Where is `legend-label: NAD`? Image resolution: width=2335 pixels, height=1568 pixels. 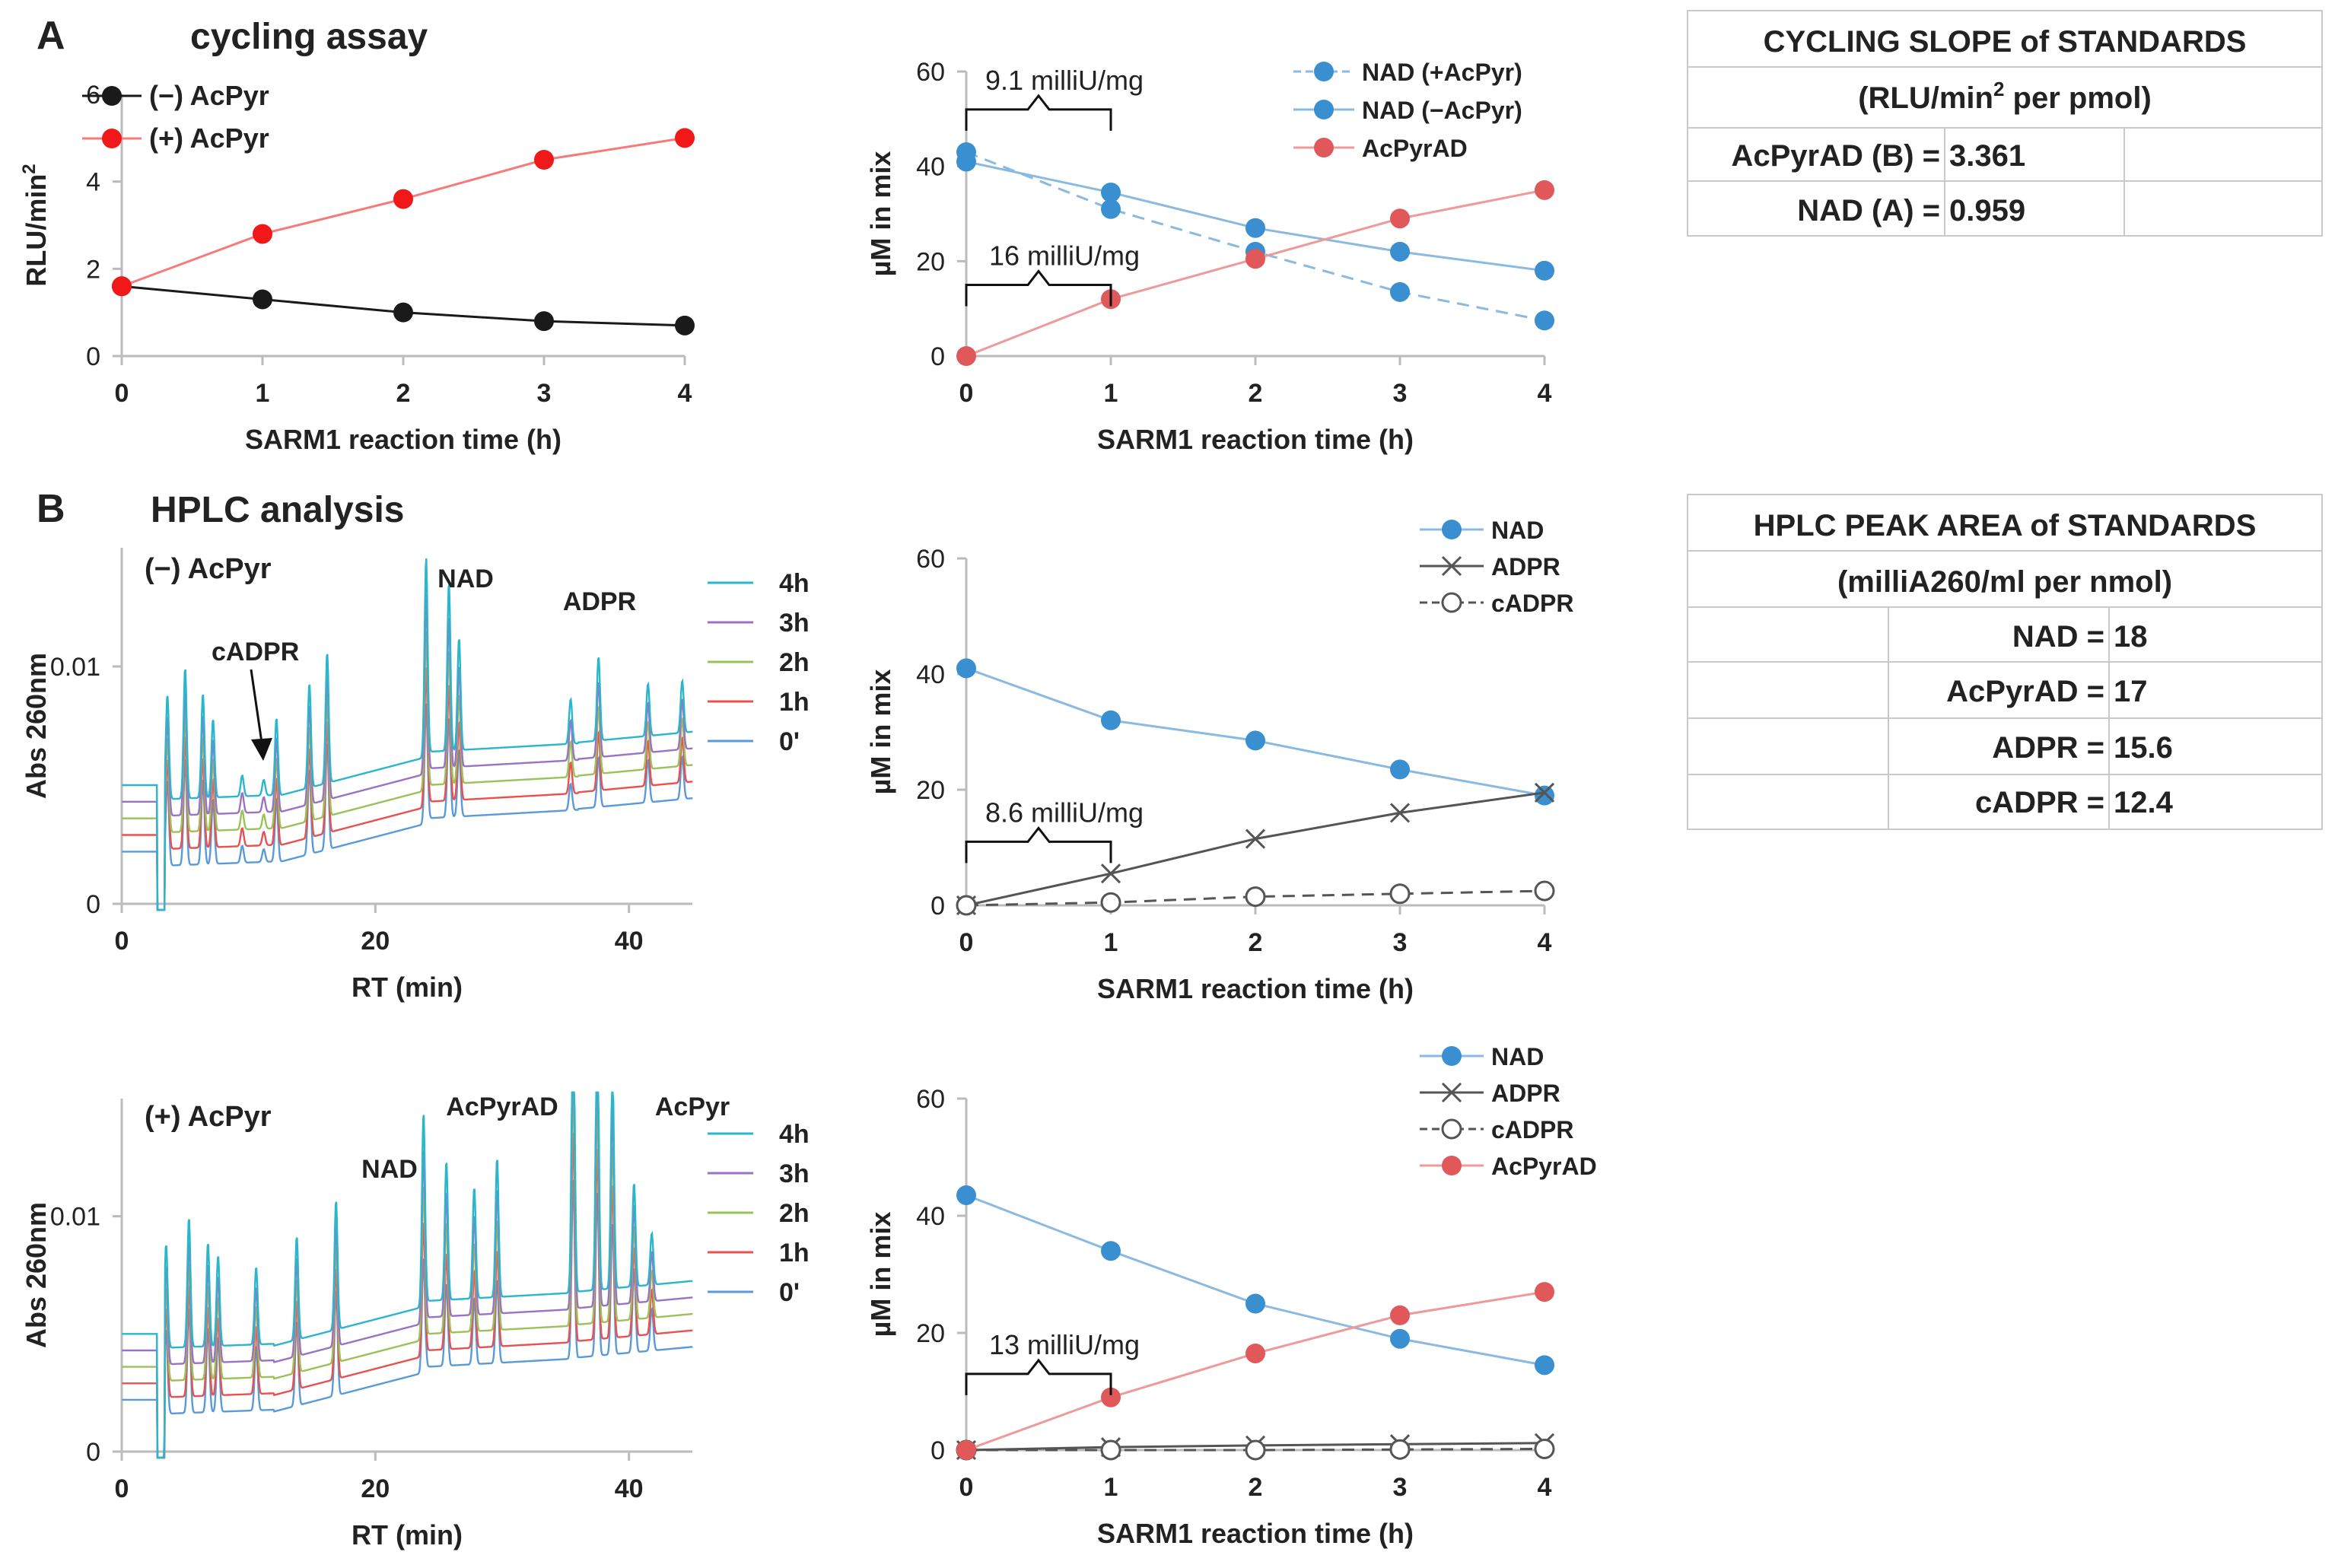
legend-label: NAD is located at coordinates (1517, 530).